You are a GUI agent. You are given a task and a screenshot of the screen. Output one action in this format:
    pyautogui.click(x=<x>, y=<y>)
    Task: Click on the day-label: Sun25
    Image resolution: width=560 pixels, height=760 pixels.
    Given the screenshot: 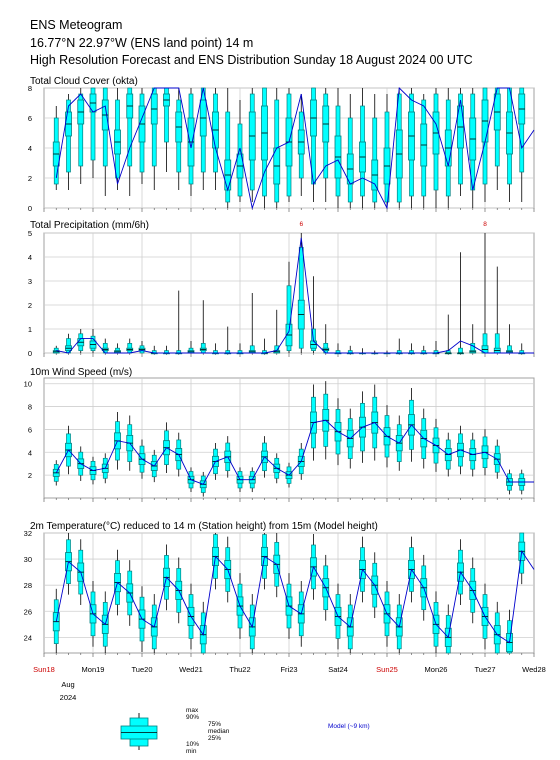 What is the action you would take?
    pyautogui.click(x=387, y=669)
    